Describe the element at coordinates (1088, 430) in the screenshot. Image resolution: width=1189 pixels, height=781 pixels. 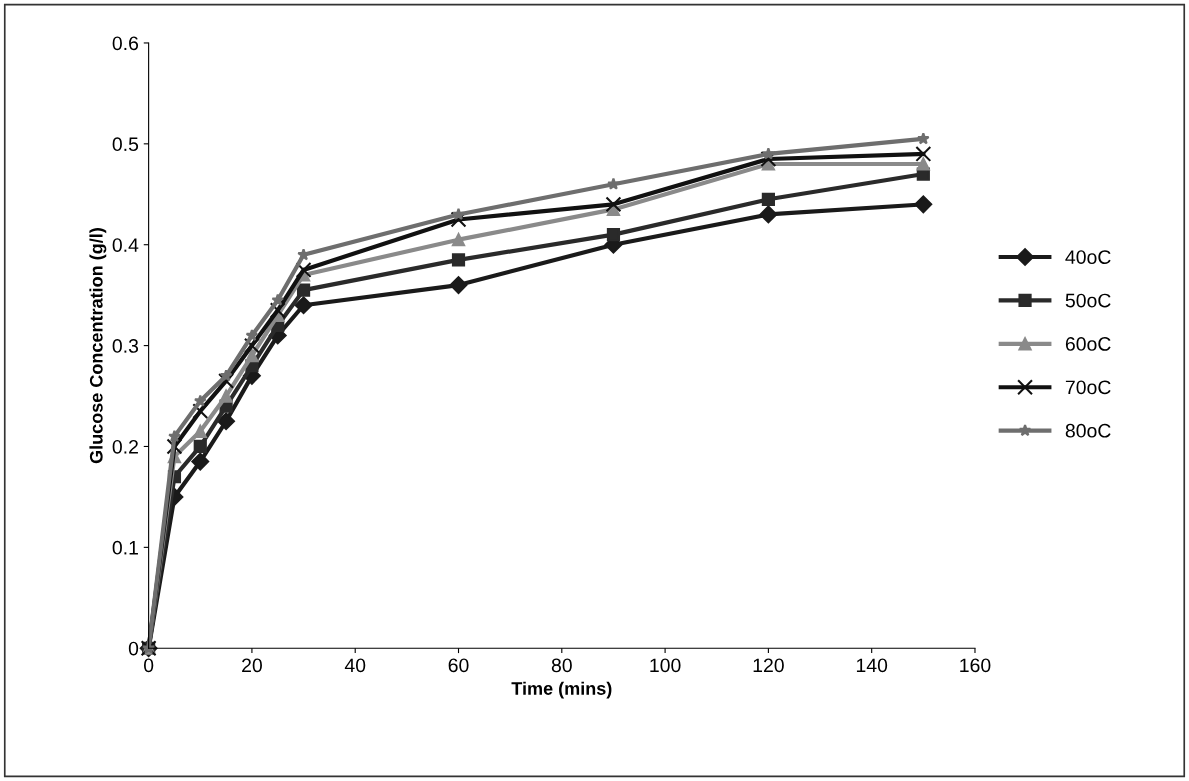
I see `legend-label: 80oC` at that location.